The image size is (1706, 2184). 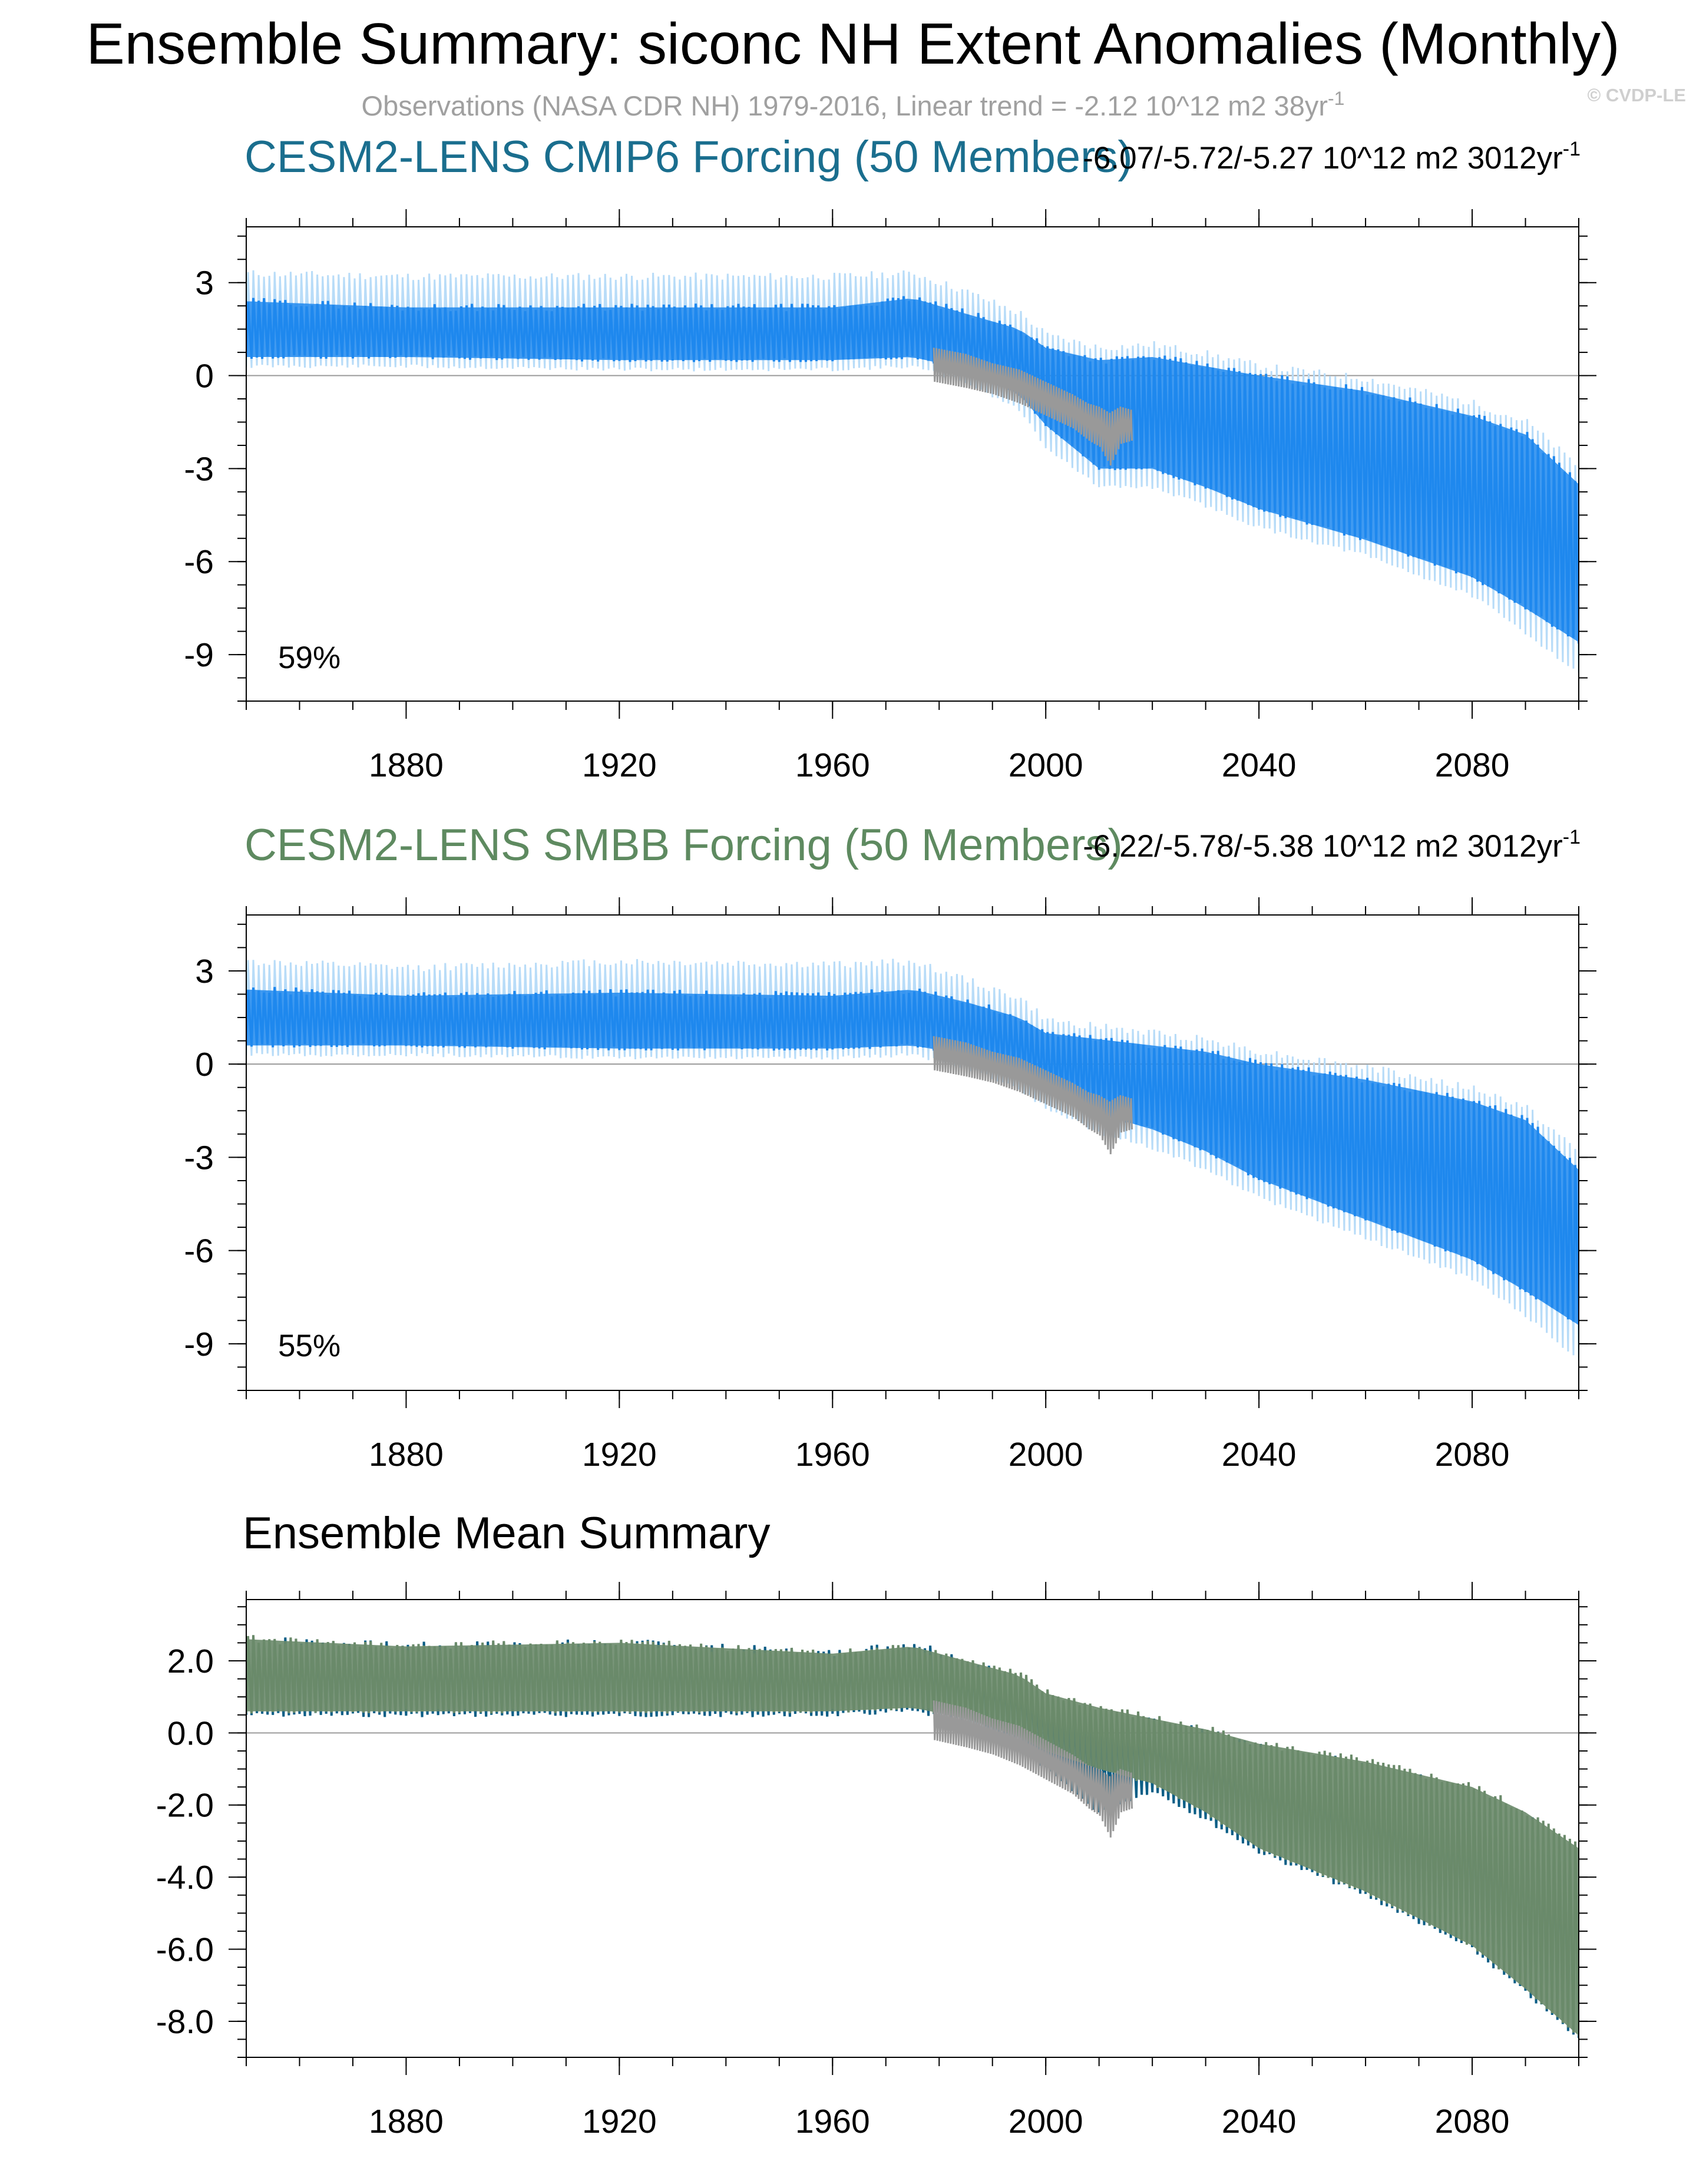 I want to click on trend-label: -6.22/-5.78/-5.38 10^12 m2 3012yr-1, so click(x=1332, y=845).